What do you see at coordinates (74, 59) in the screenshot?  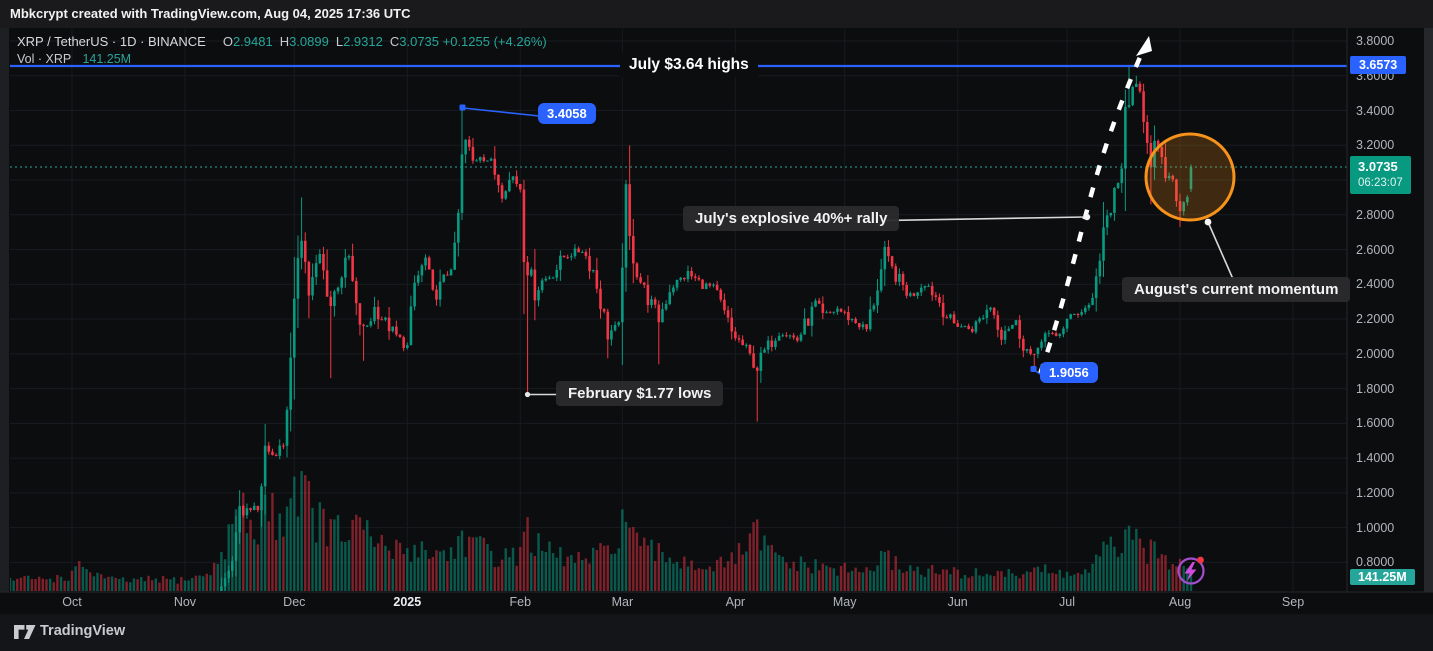 I see `volume-legend-row: Vol · XRP 141.25M` at bounding box center [74, 59].